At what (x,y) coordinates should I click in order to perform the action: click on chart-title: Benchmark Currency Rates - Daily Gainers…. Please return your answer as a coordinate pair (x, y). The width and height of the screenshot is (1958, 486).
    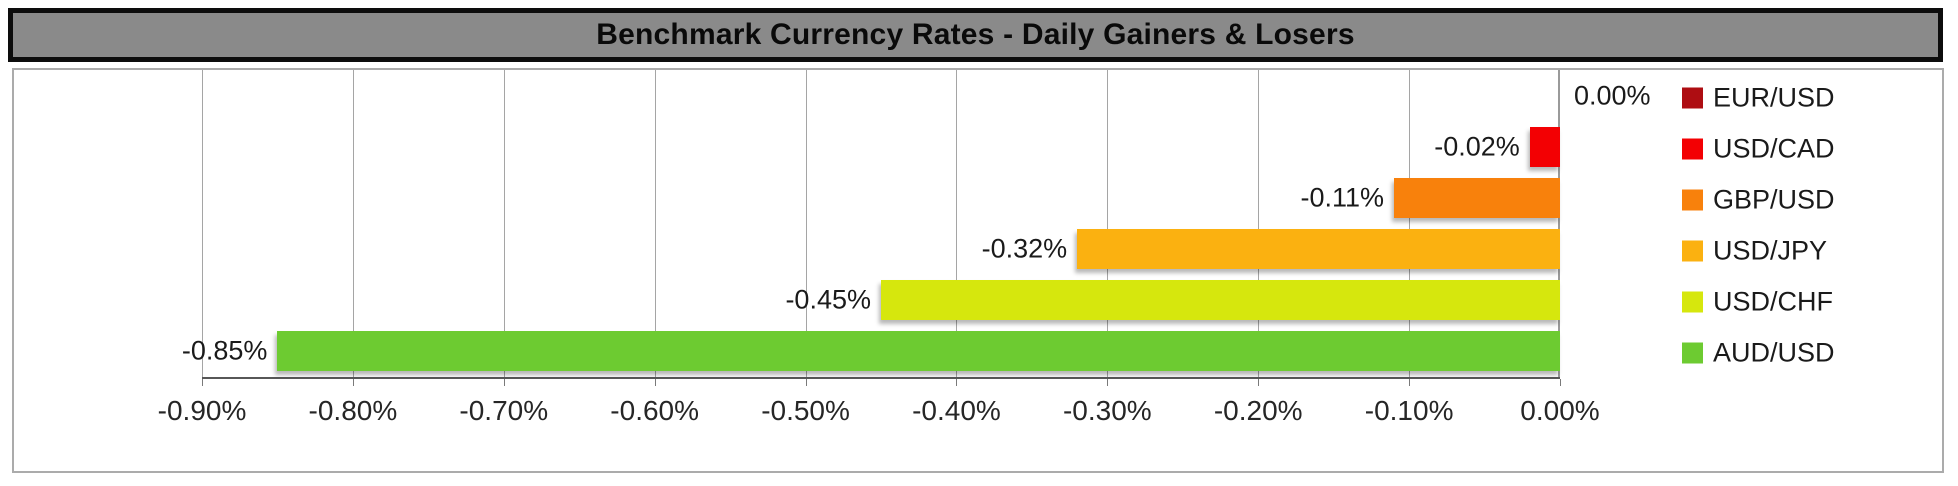
    Looking at the image, I should click on (975, 34).